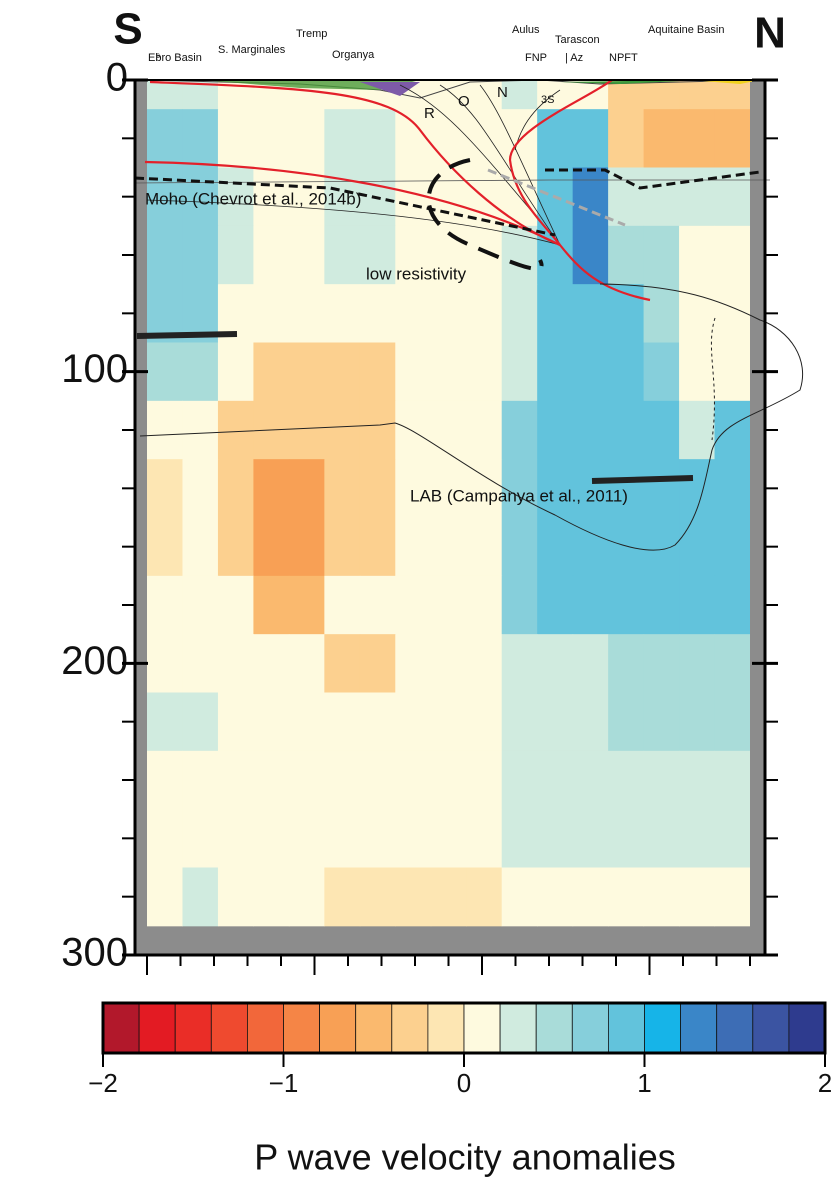 The height and width of the screenshot is (1189, 839). What do you see at coordinates (117, 78) in the screenshot?
I see `y-tick-label: 0` at bounding box center [117, 78].